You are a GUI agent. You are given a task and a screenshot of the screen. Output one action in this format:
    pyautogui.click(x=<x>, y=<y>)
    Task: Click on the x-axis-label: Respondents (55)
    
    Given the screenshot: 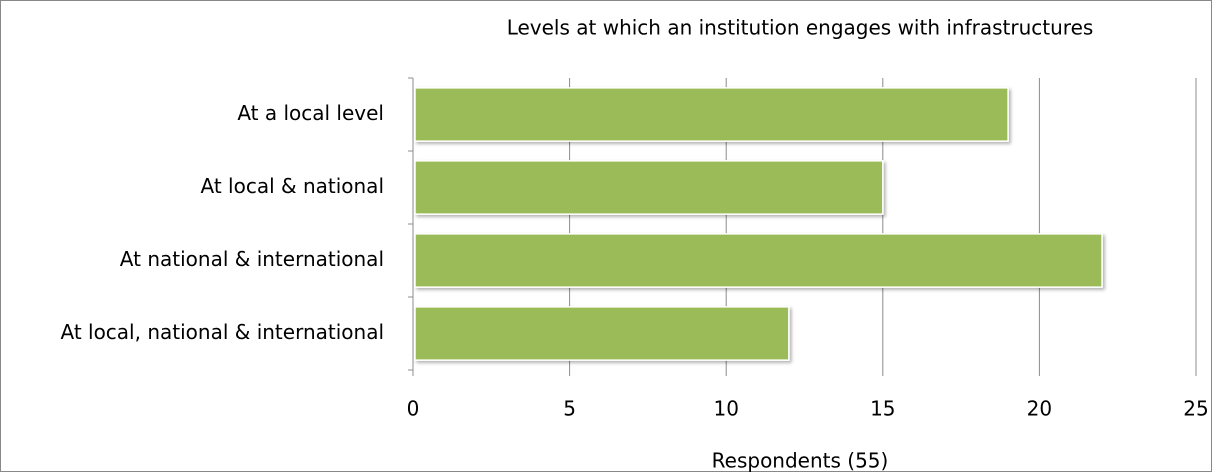 What is the action you would take?
    pyautogui.click(x=800, y=460)
    